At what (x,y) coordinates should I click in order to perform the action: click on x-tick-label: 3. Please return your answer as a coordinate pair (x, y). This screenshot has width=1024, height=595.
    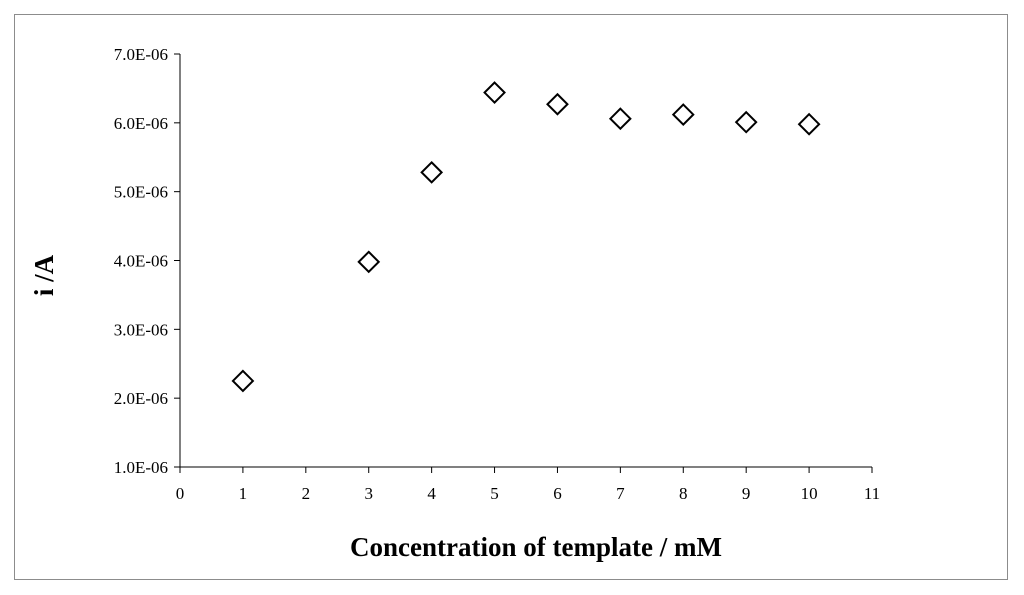
    Looking at the image, I should click on (368, 493).